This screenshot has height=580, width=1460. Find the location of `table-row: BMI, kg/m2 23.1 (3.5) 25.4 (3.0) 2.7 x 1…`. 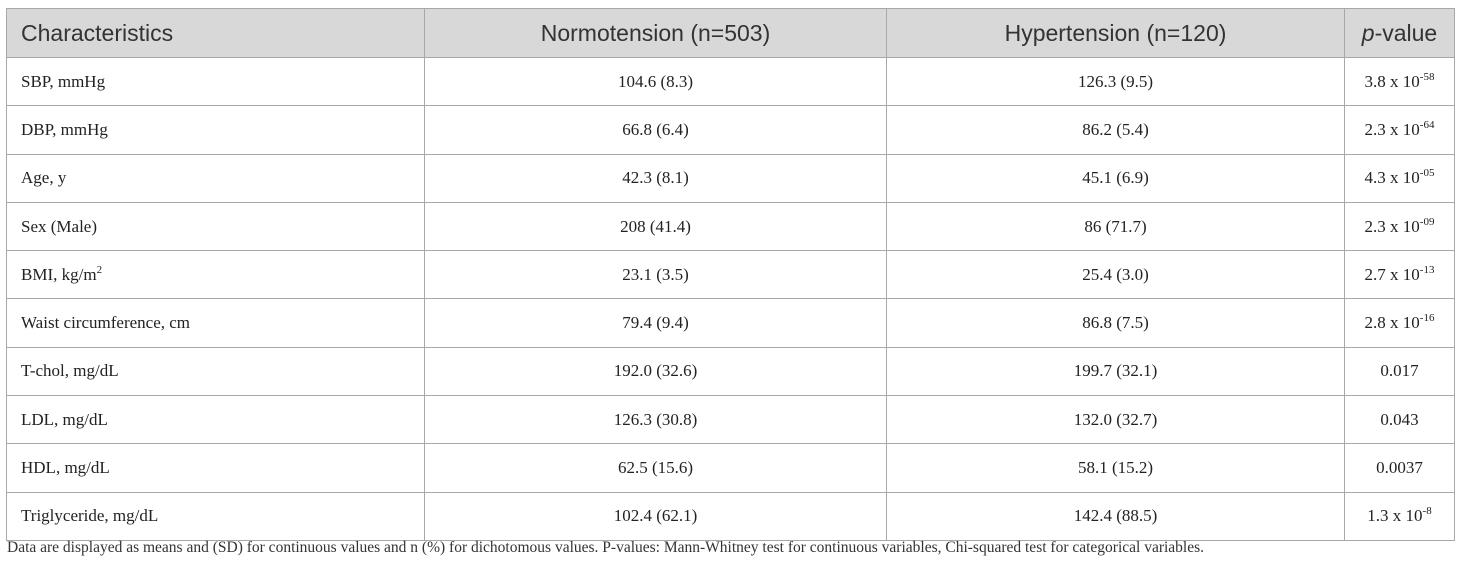

table-row: BMI, kg/m2 23.1 (3.5) 25.4 (3.0) 2.7 x 1… is located at coordinates (730, 275).